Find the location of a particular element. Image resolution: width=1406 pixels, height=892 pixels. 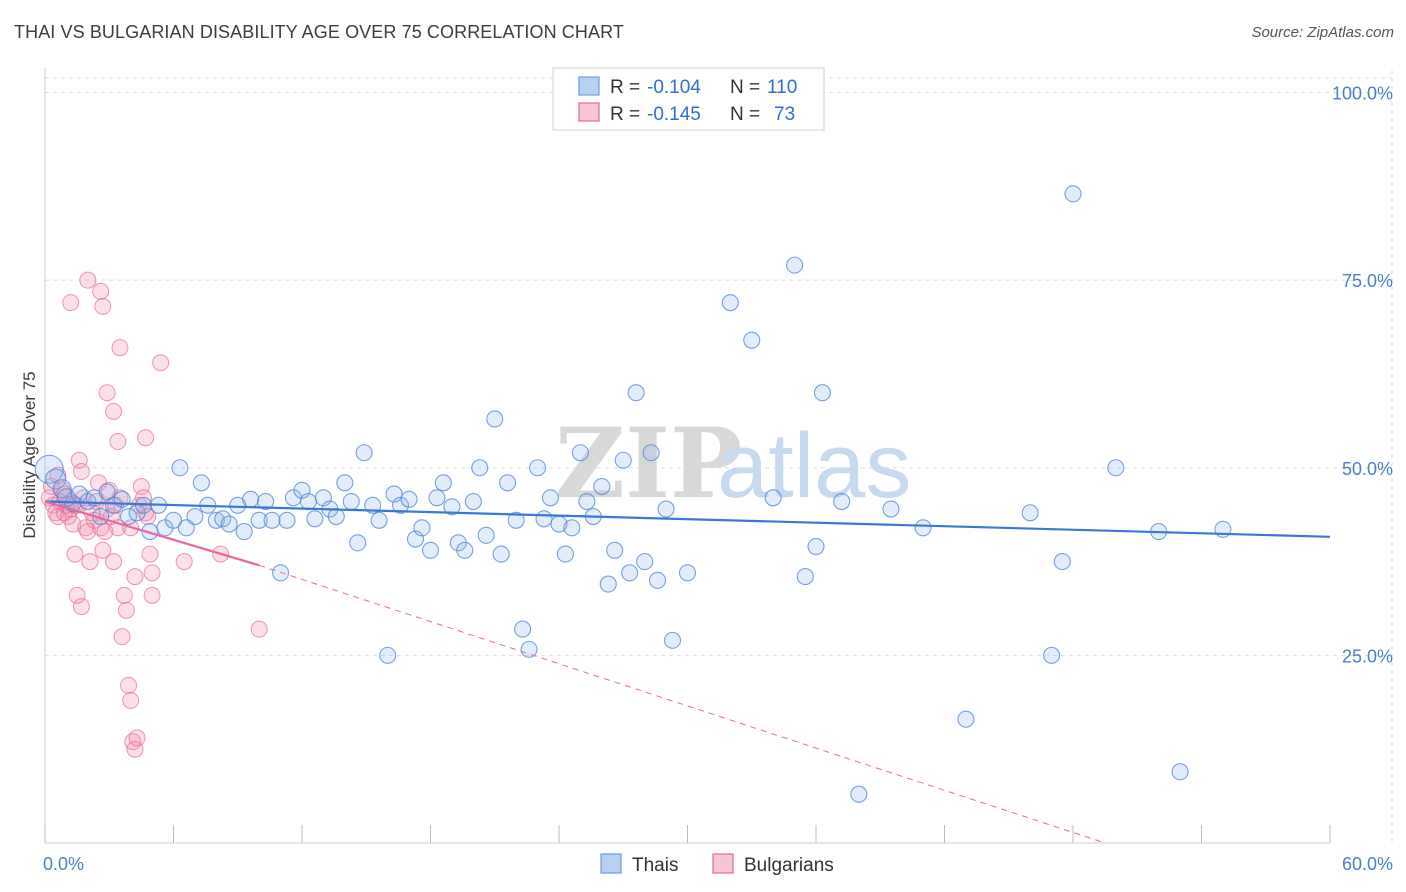

x-tick-label: 0.0% is located at coordinates (63, 864).